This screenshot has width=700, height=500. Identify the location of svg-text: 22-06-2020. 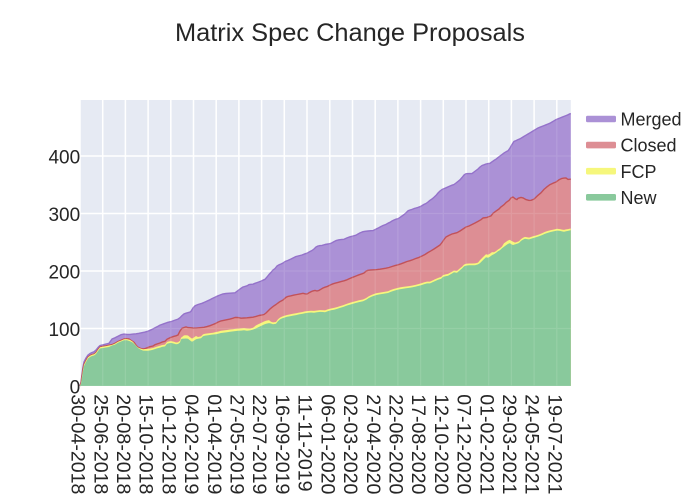
(396, 444).